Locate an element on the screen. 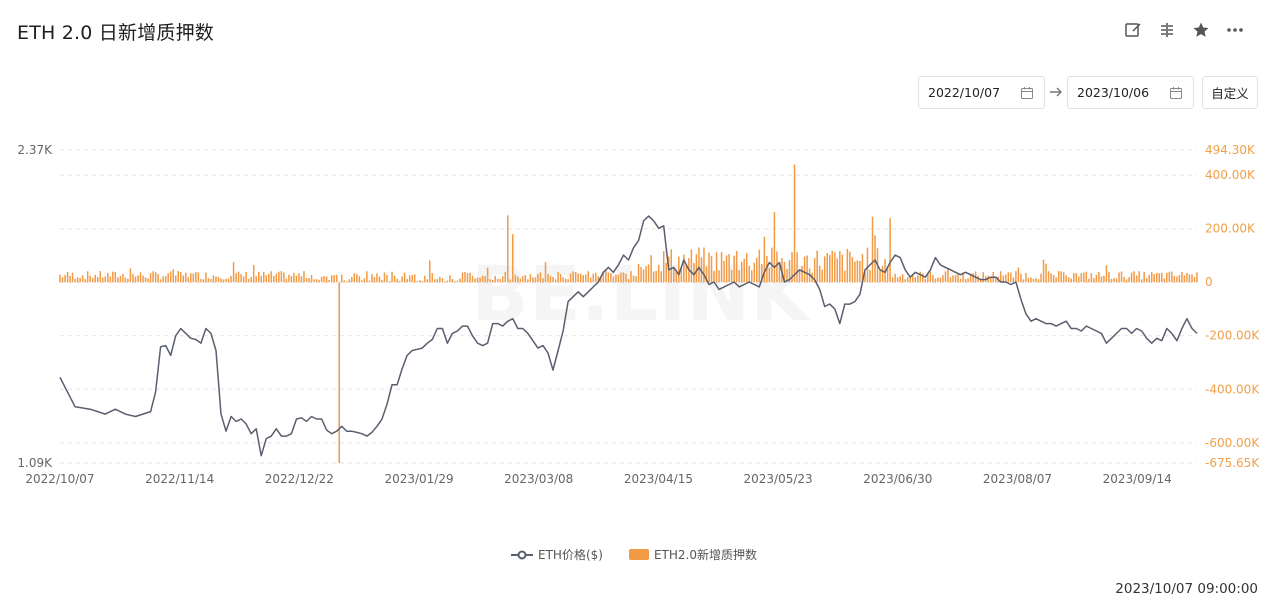 The width and height of the screenshot is (1268, 611). right-axis-tick: 494.30K is located at coordinates (1230, 150).